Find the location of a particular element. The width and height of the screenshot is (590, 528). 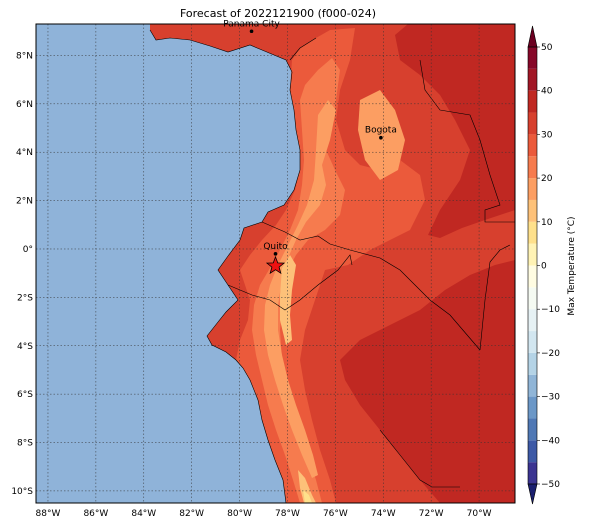

city-label: Panama City is located at coordinates (251, 24).